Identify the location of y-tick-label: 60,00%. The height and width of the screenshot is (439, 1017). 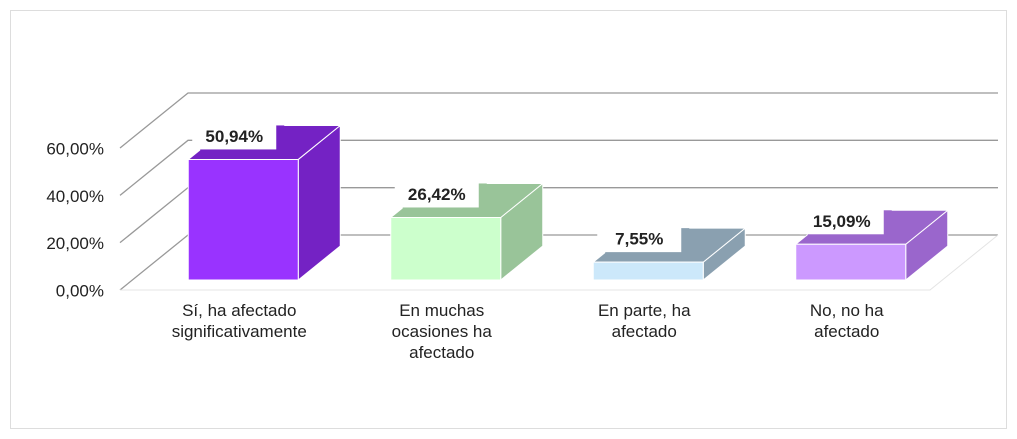
(75, 148).